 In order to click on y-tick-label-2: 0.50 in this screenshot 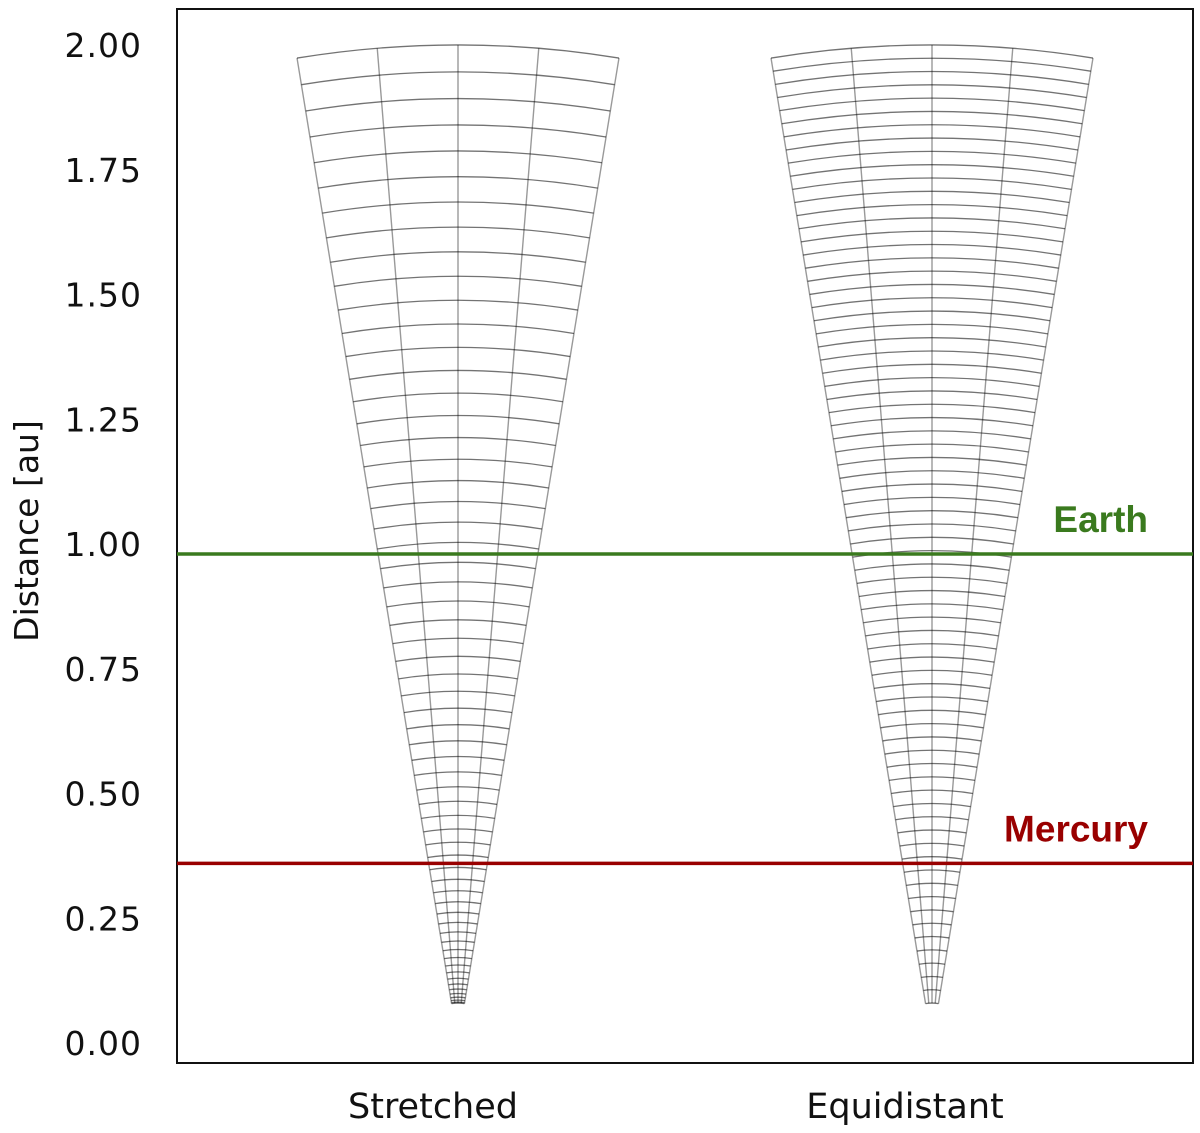, I will do `click(103, 794)`.